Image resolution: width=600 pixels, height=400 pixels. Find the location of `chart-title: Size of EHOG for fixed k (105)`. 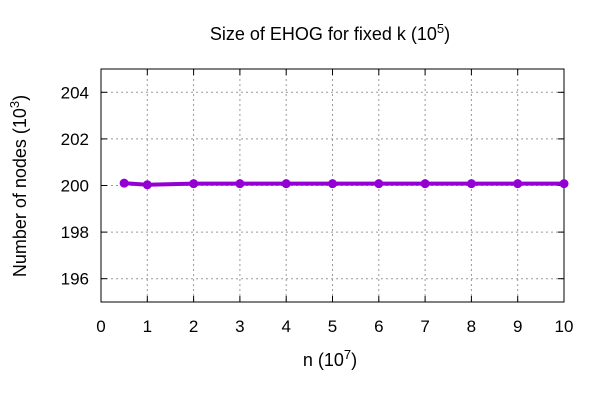

chart-title: Size of EHOG for fixed k (105) is located at coordinates (330, 32).